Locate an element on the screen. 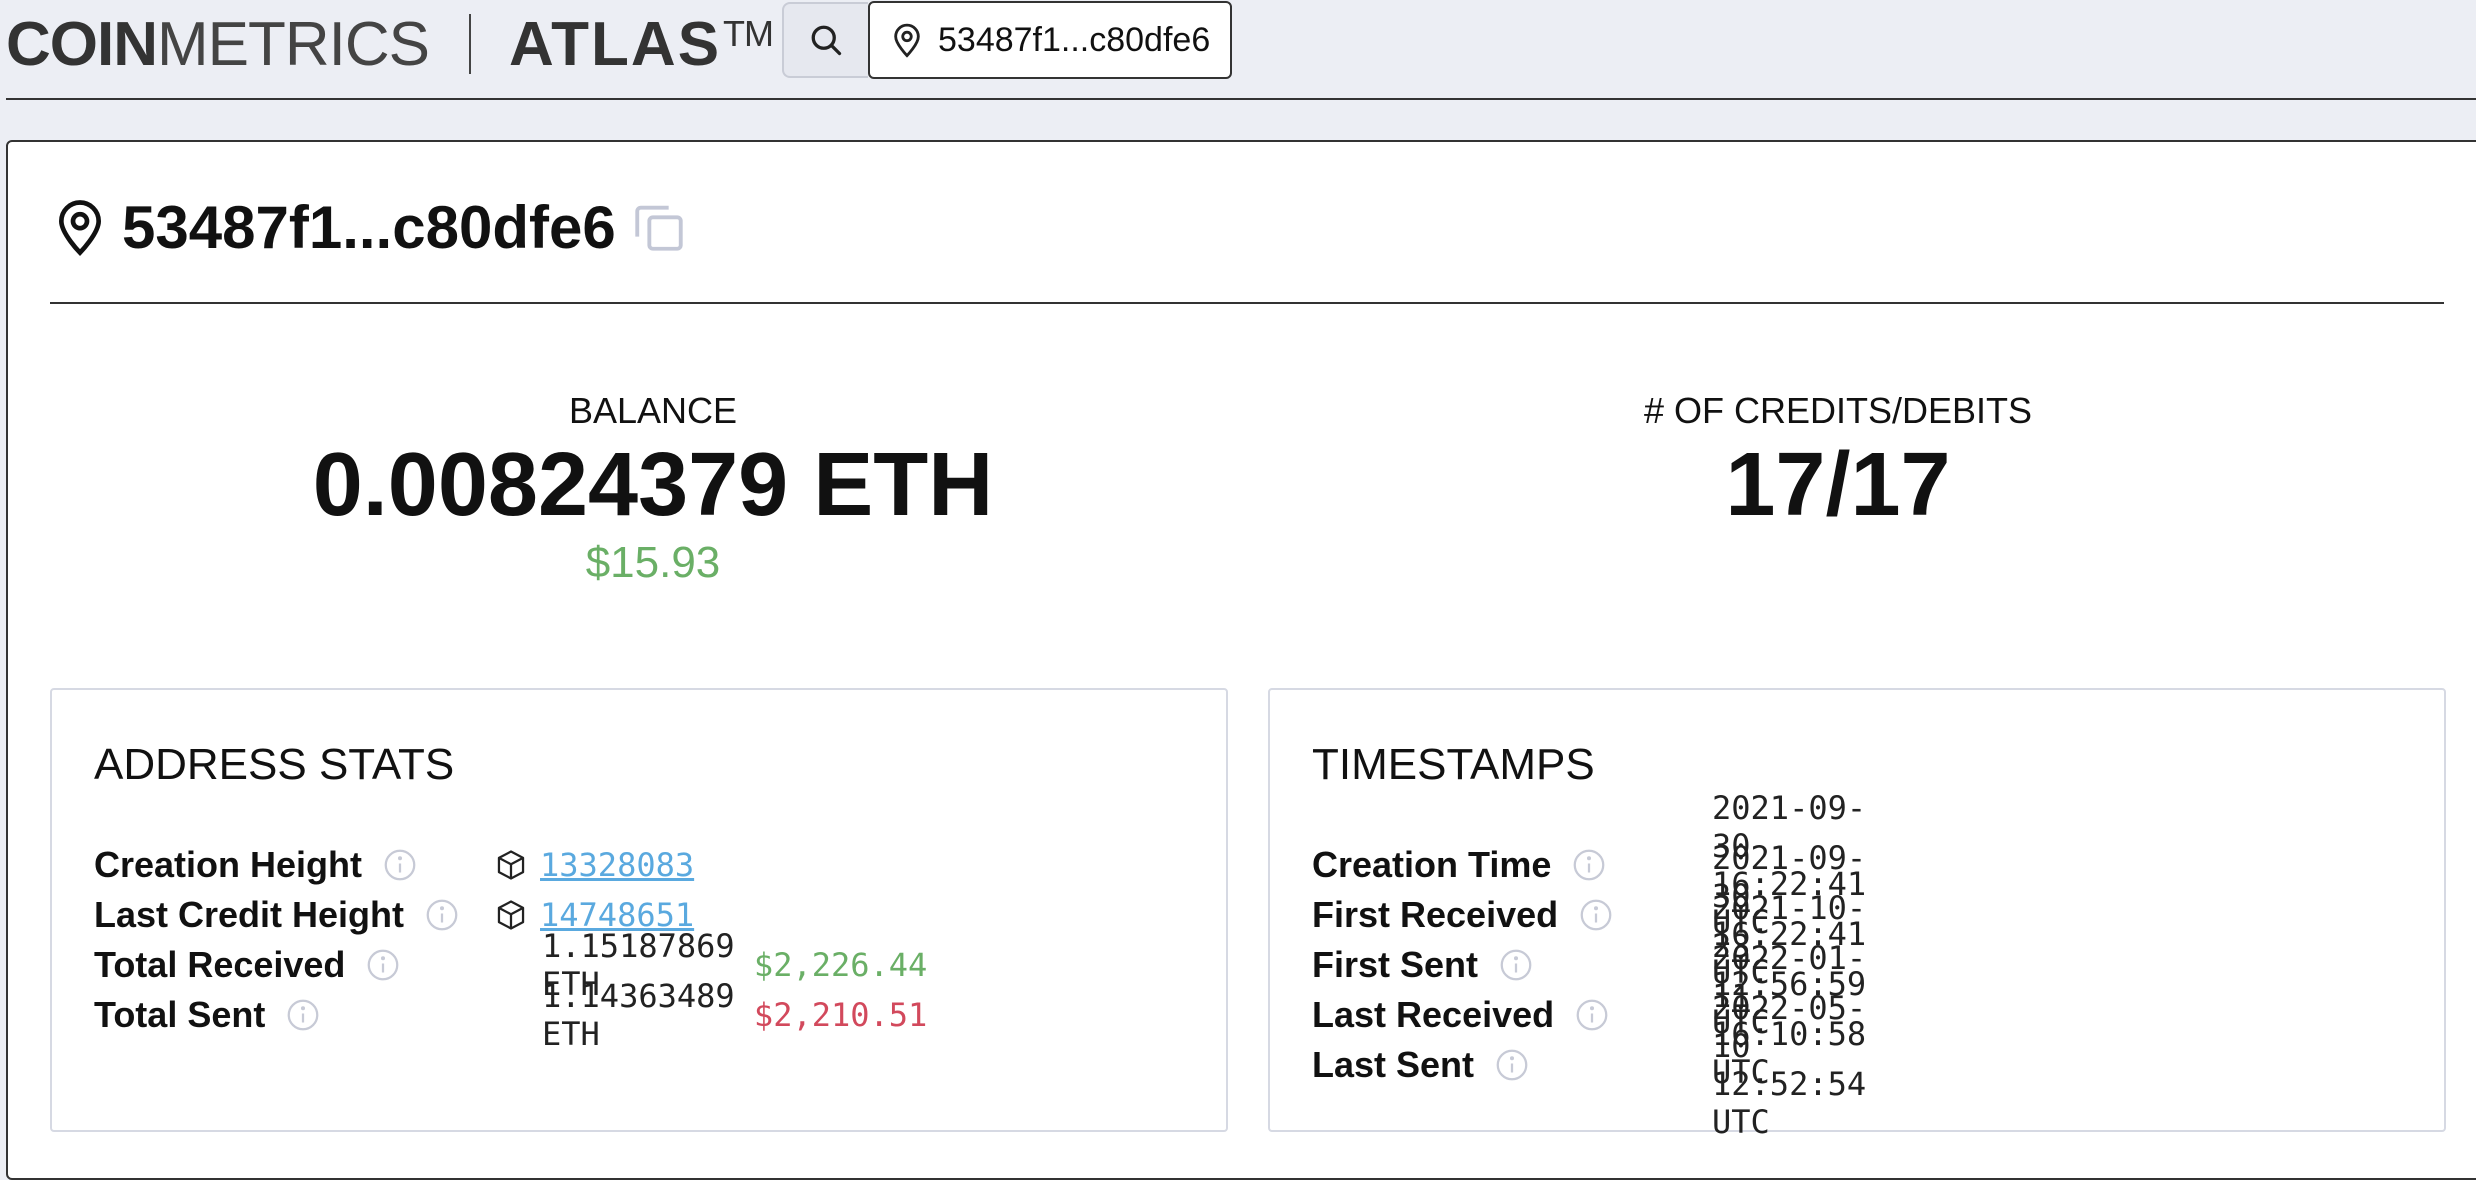 The height and width of the screenshot is (1180, 2476). total-received-eth: 1.15187869 ETH is located at coordinates (638, 965).